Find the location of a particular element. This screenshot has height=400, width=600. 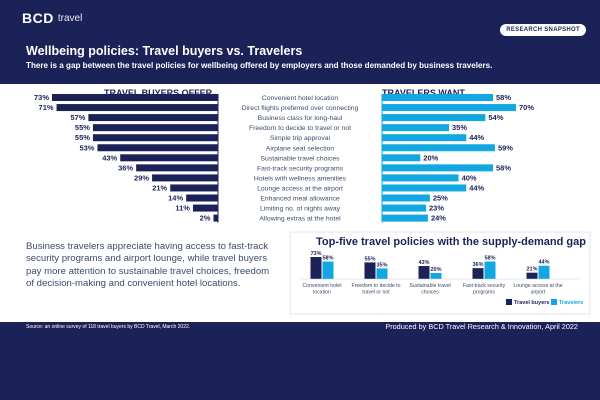

travelers-value-label: 40% is located at coordinates (469, 177).